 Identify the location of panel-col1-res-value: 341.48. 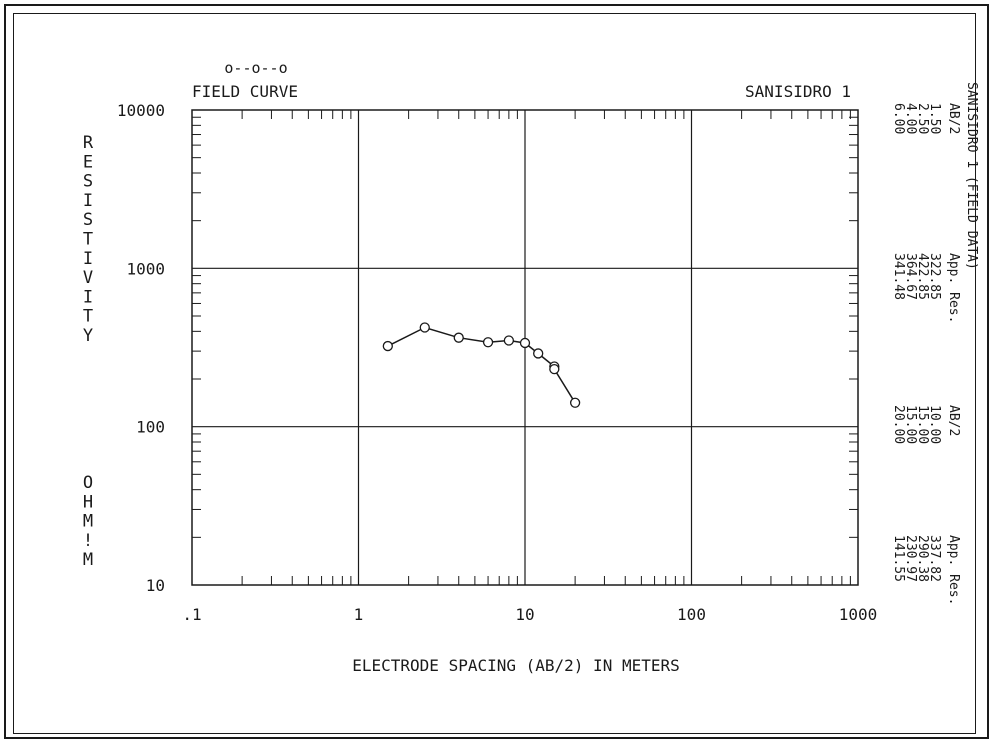
(898, 276).